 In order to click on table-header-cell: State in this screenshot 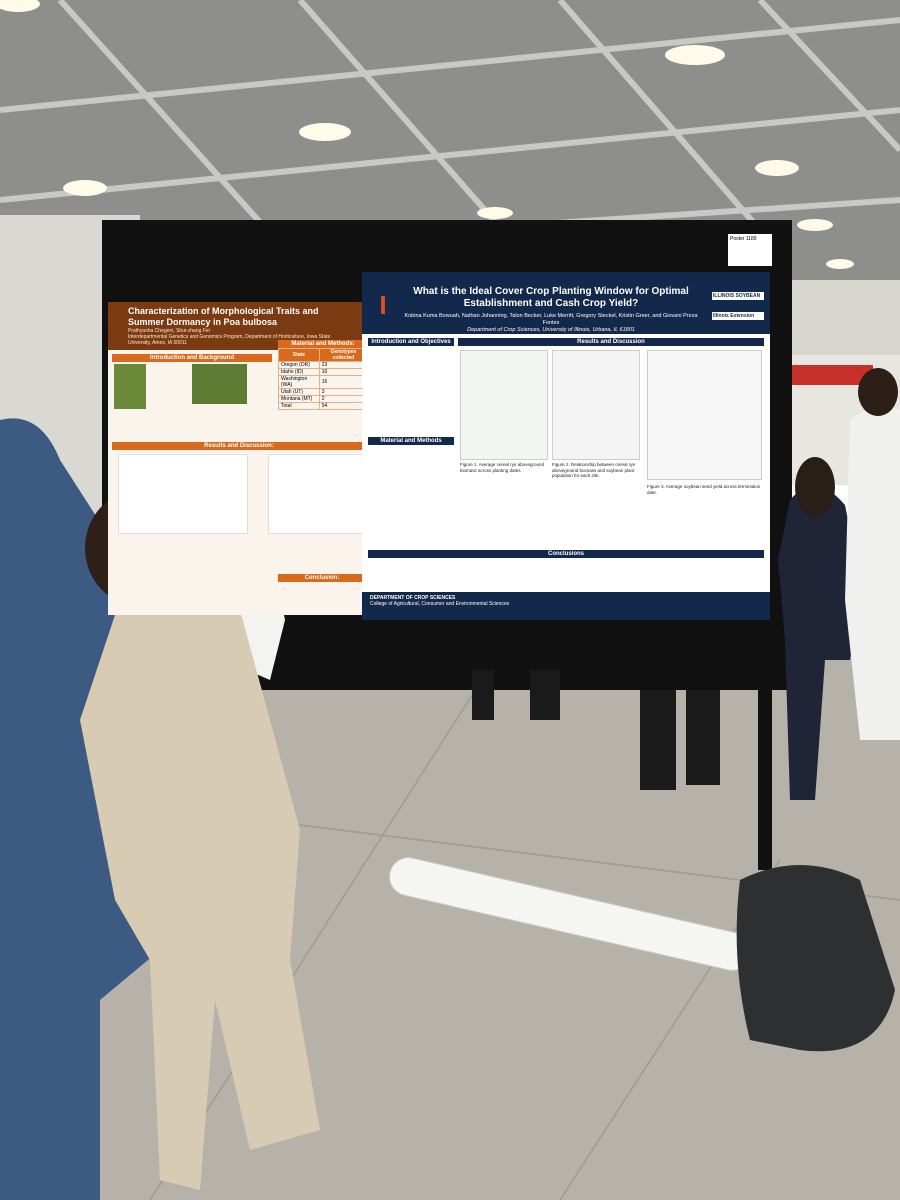, I will do `click(299, 355)`.